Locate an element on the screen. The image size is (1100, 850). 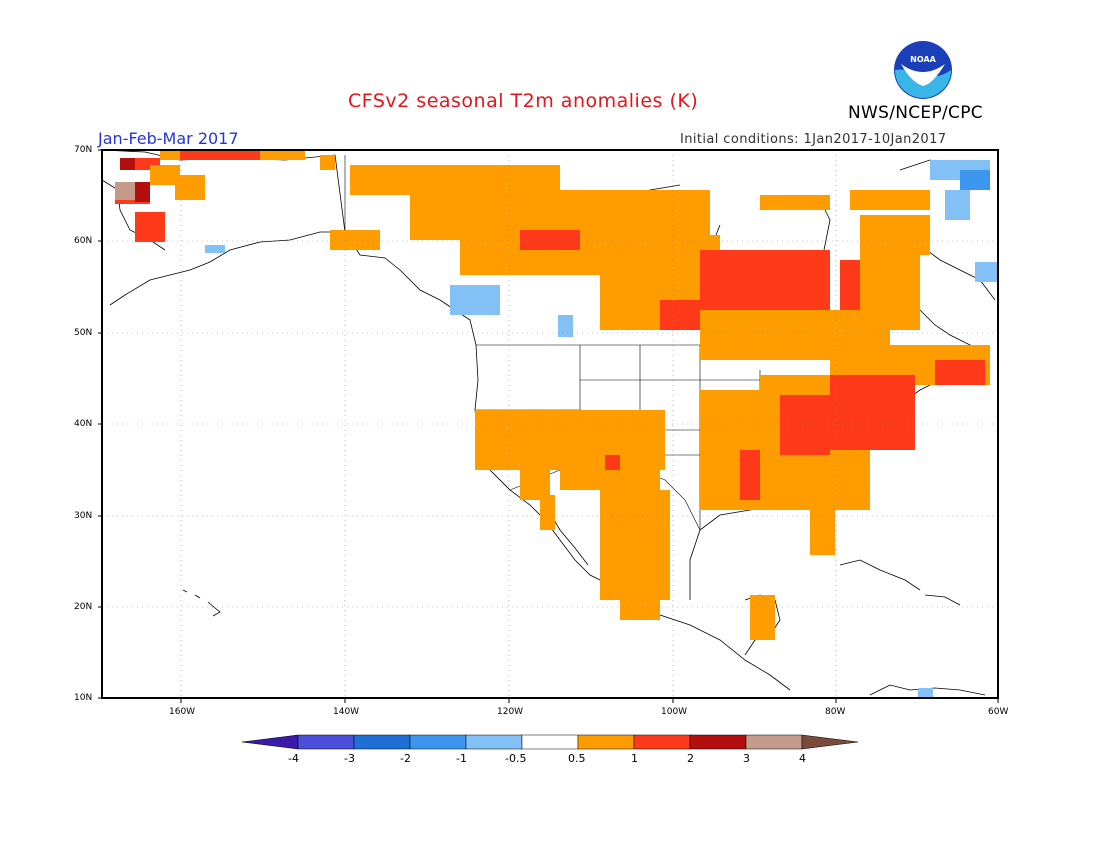
lat-label: 30N is located at coordinates (83, 516).